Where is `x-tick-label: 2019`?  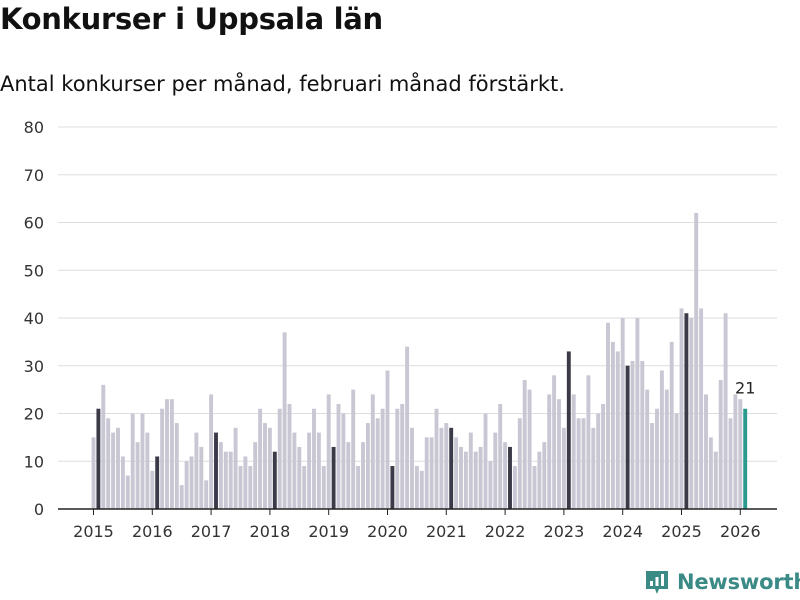 x-tick-label: 2019 is located at coordinates (328, 531).